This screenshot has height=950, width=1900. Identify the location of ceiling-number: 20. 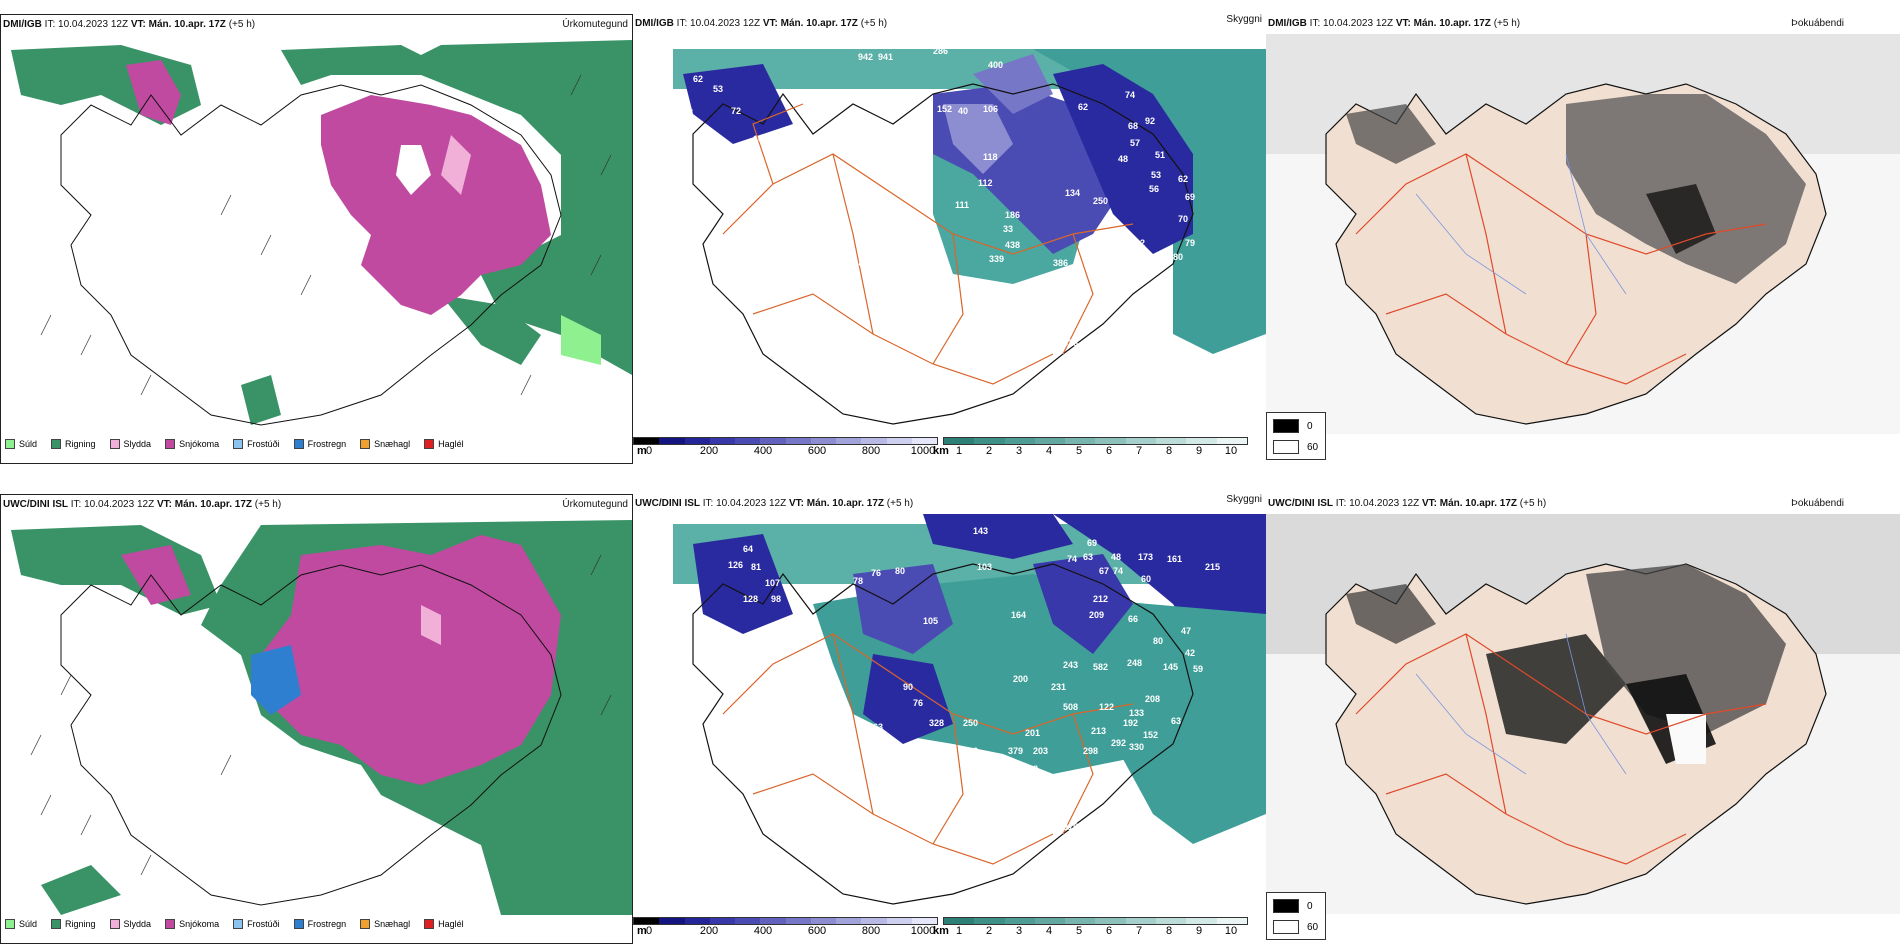
(1074, 845).